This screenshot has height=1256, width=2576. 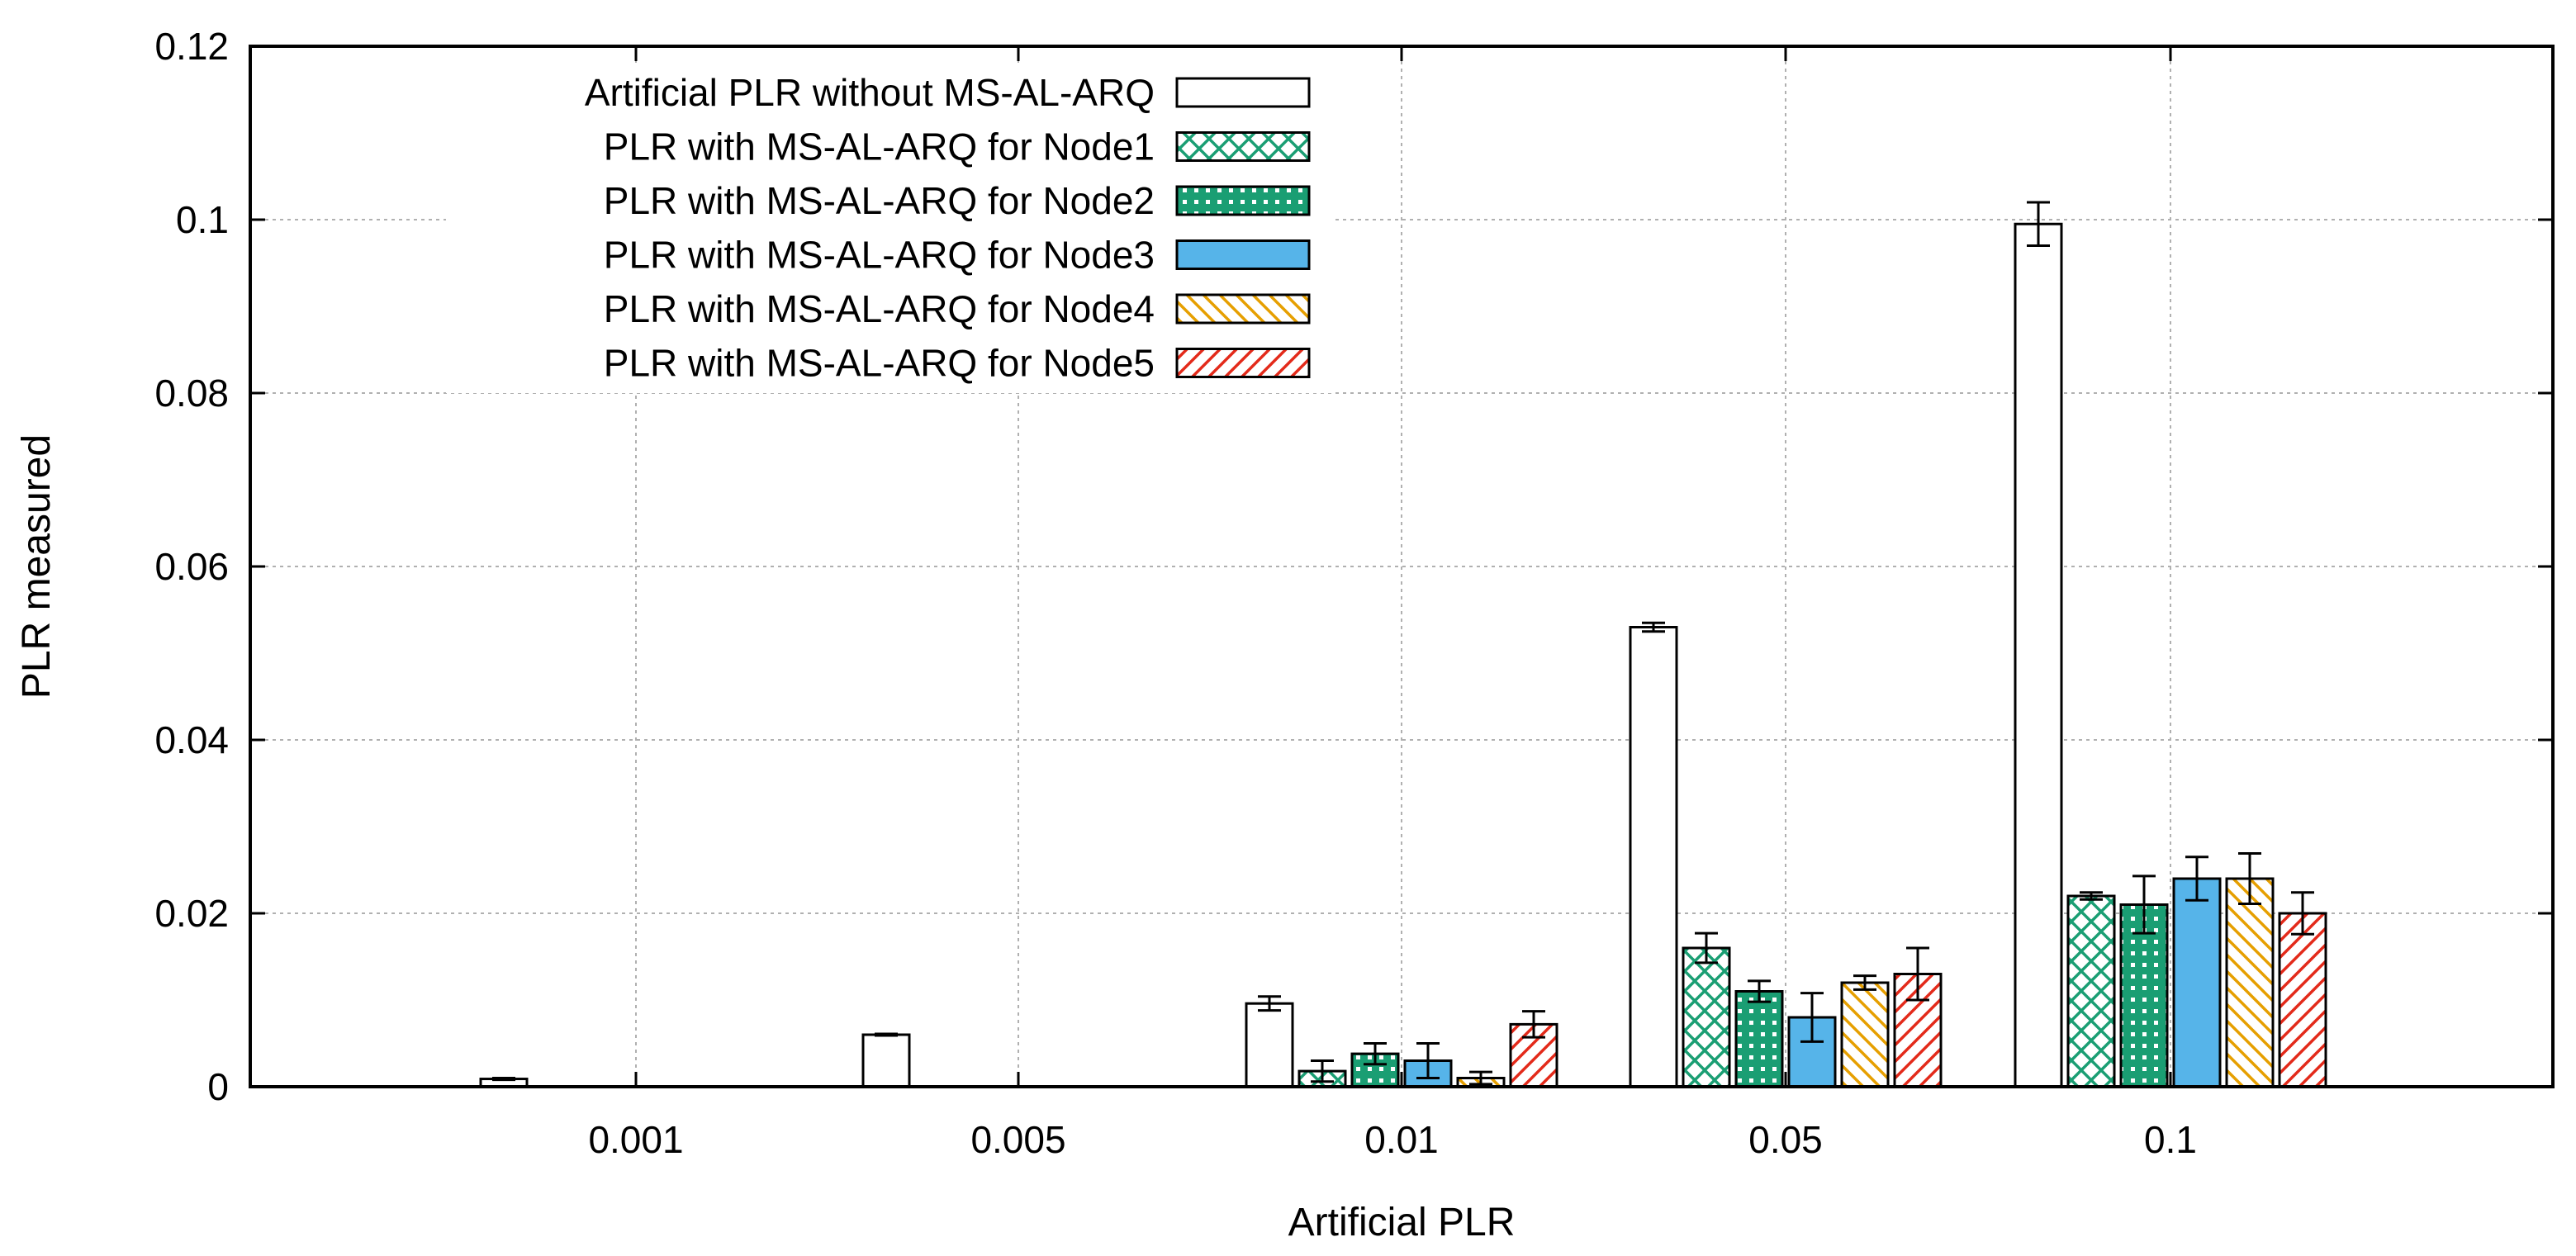 I want to click on x-tick-label: 0.1, so click(x=2170, y=1139).